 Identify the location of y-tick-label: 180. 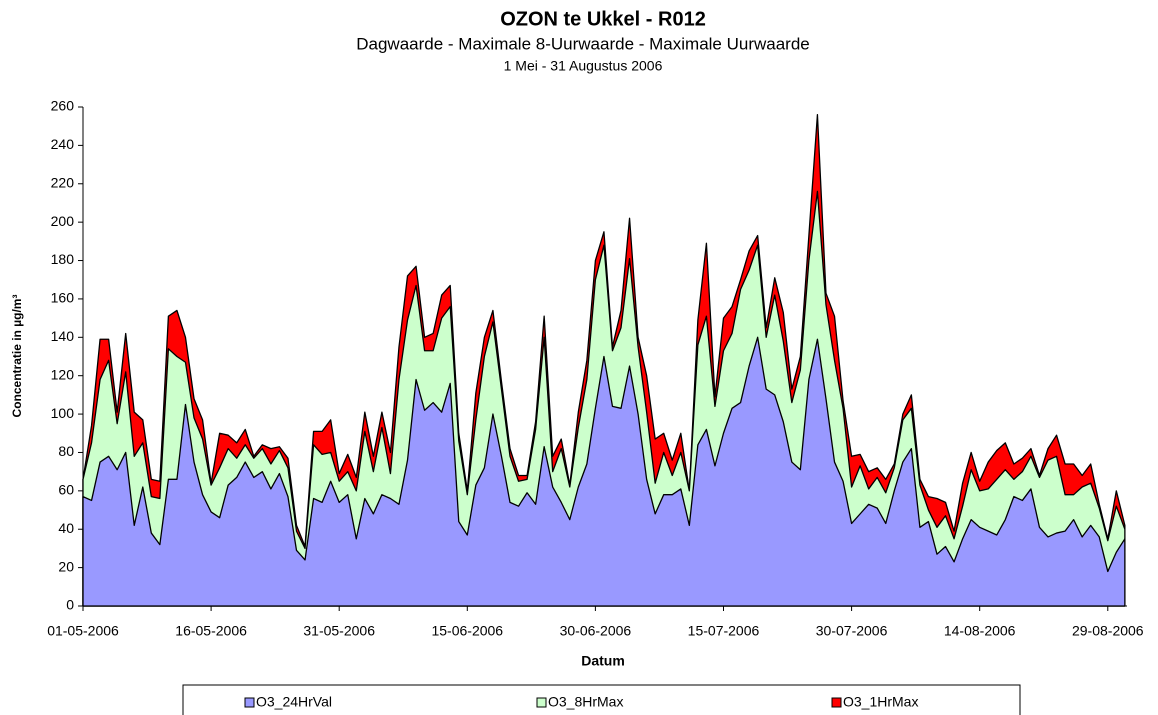
(63, 259).